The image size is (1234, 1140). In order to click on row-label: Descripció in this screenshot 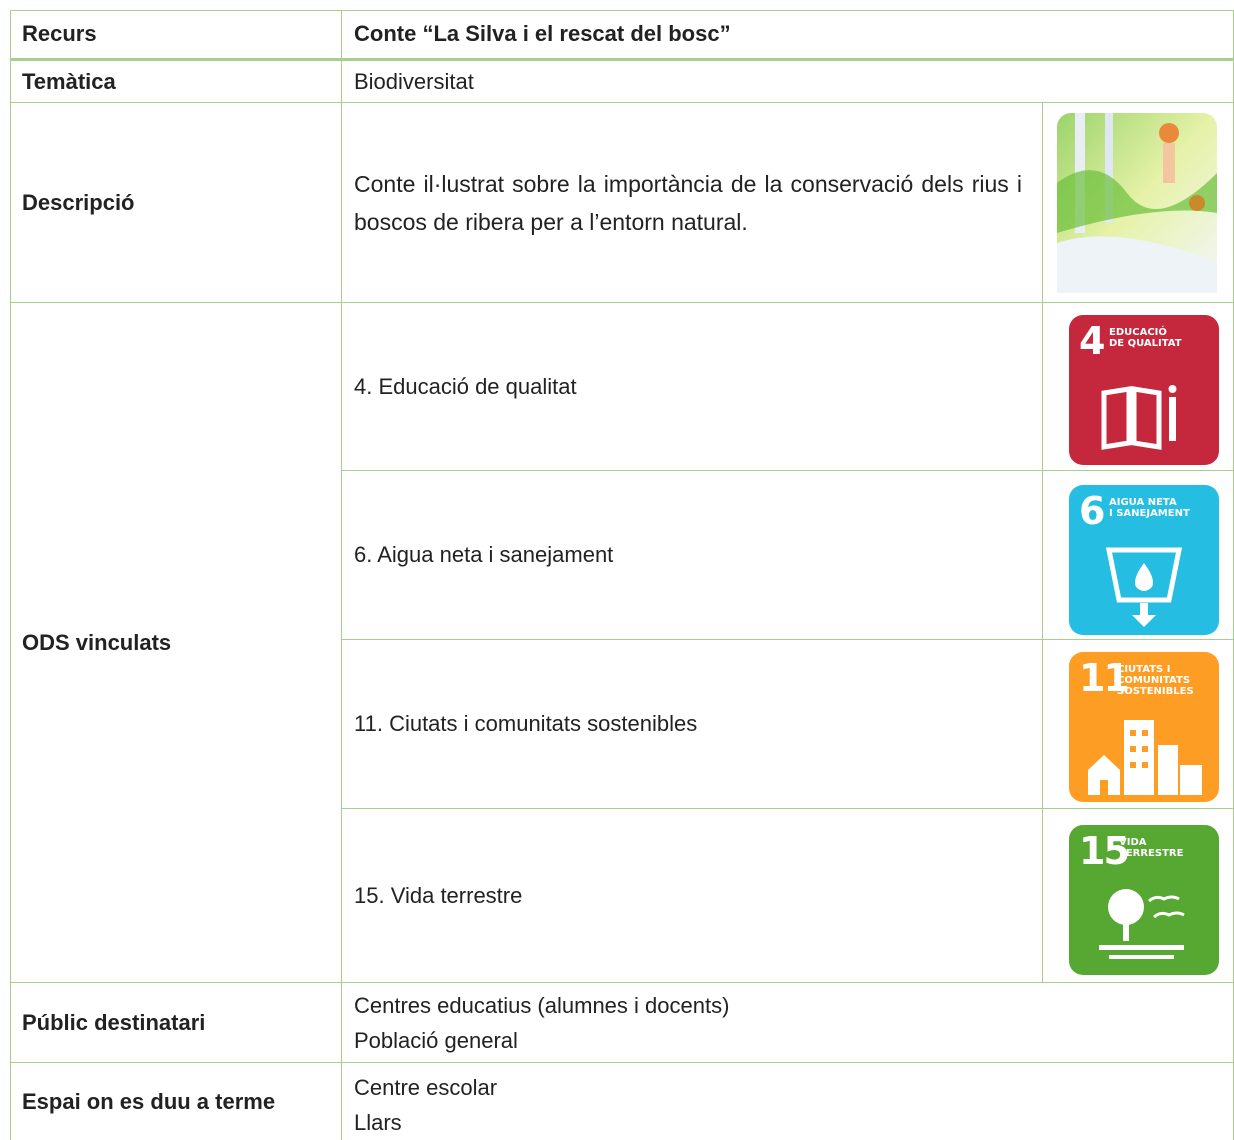, I will do `click(176, 203)`.